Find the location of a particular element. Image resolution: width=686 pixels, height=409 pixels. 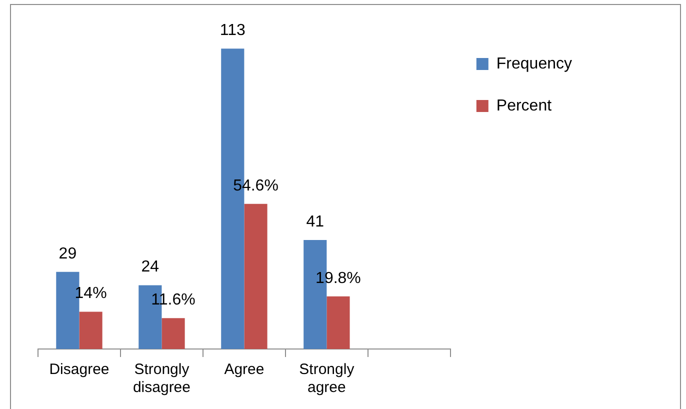

data-label: 113 is located at coordinates (233, 31).